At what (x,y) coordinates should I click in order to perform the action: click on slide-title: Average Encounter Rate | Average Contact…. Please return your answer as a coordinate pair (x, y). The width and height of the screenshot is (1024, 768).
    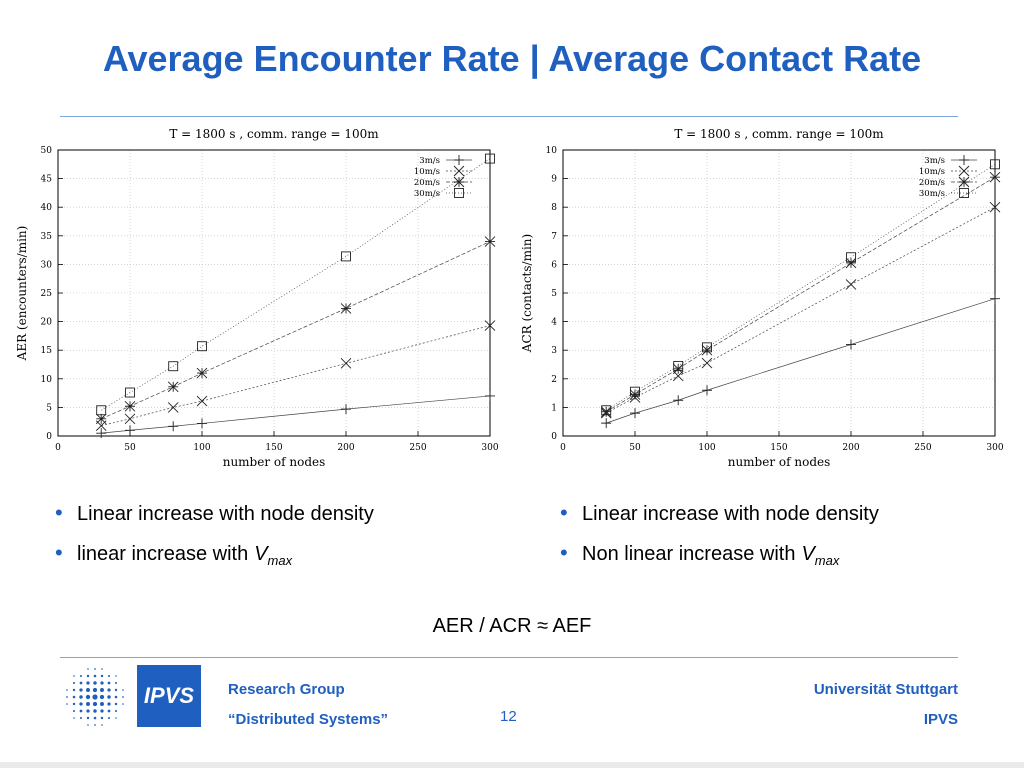
    Looking at the image, I should click on (512, 58).